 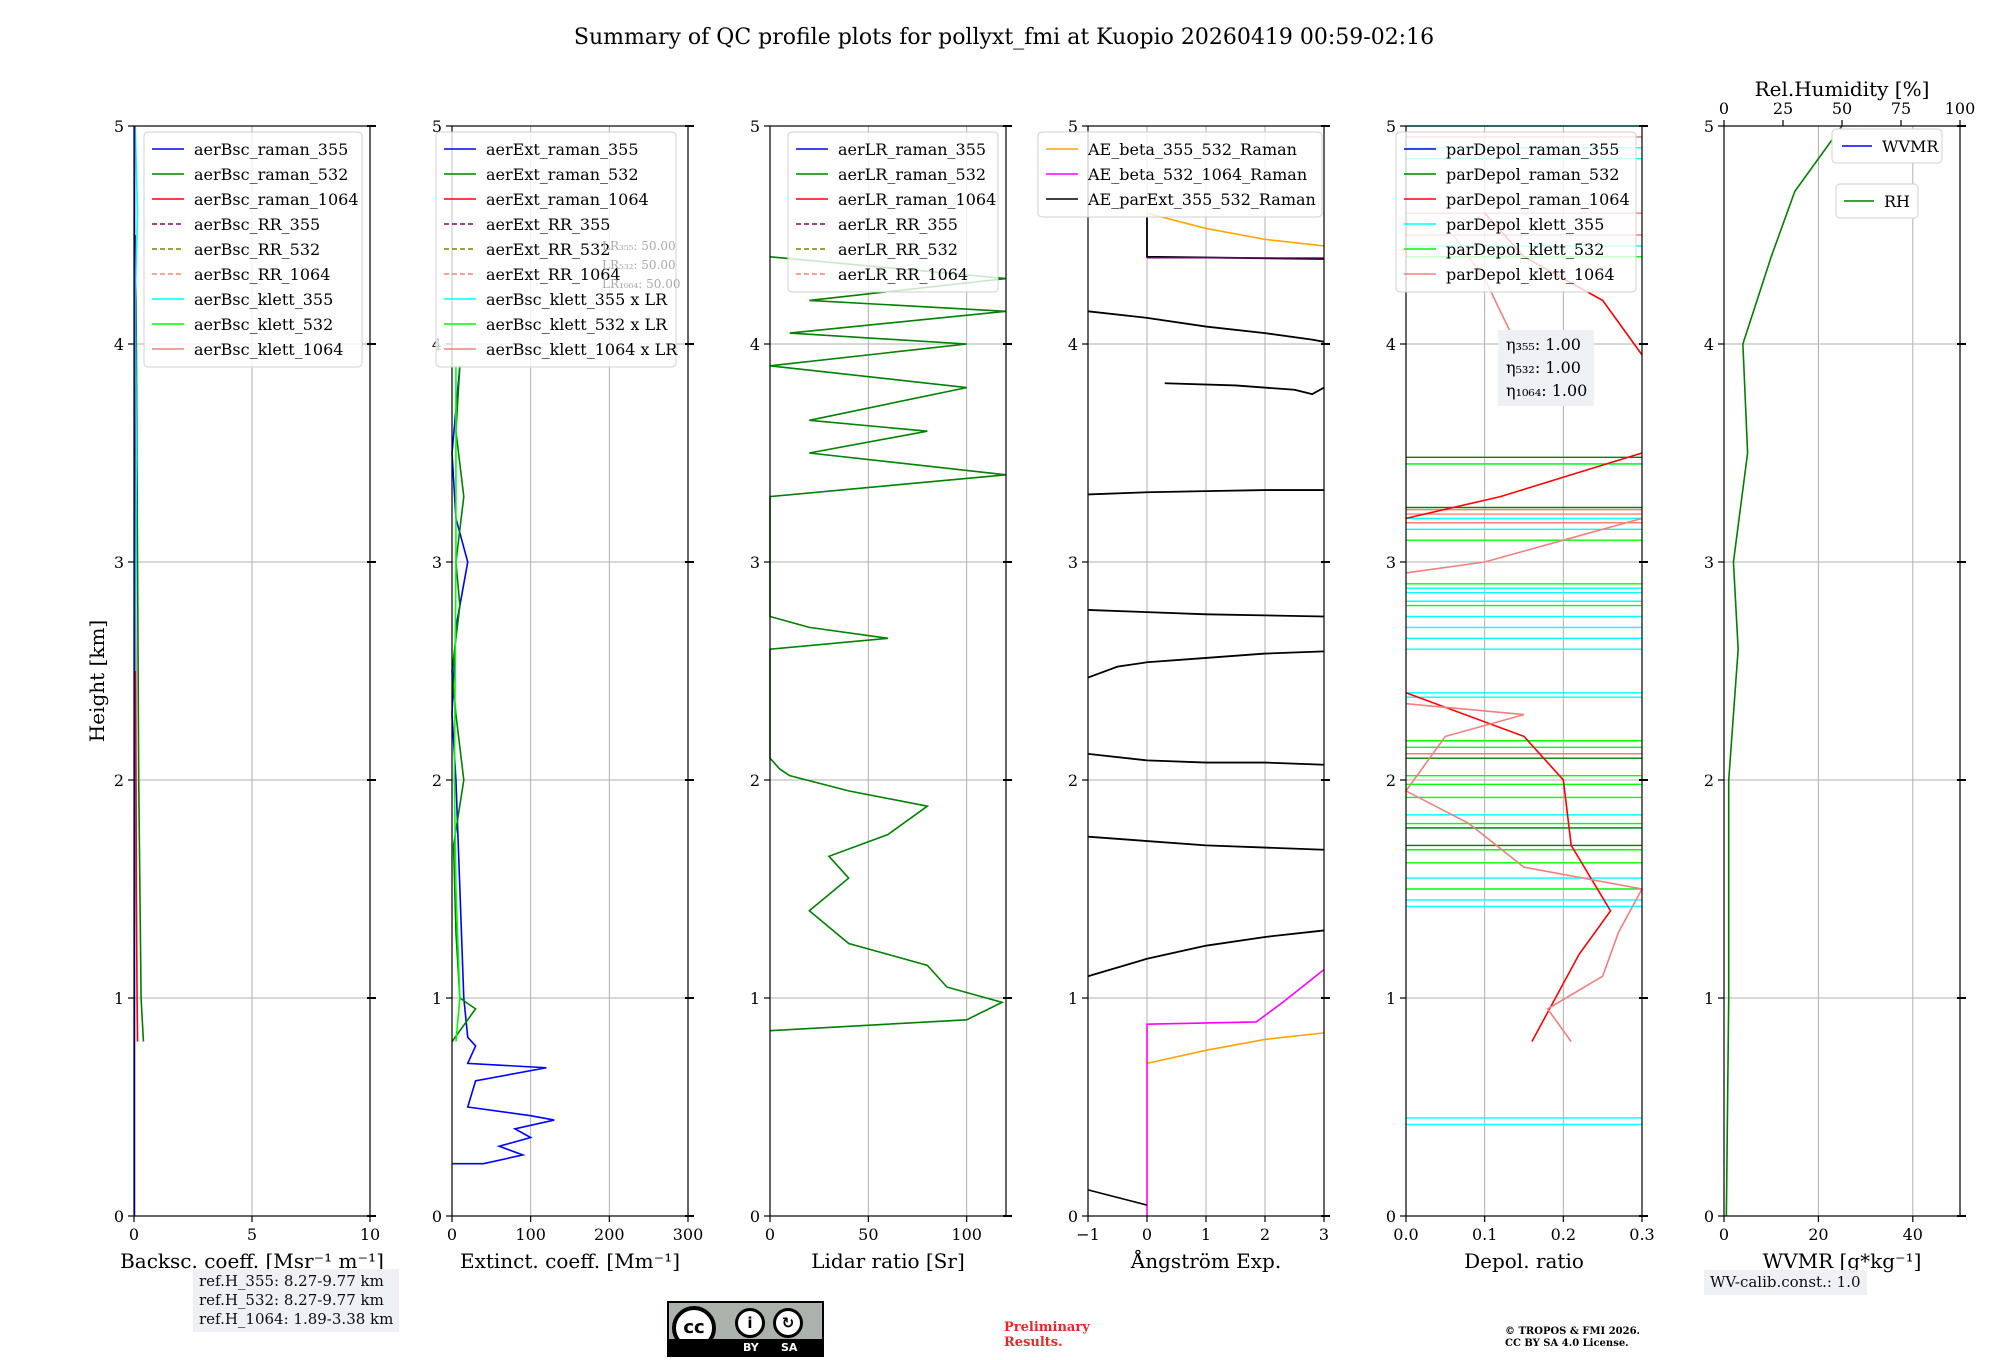 I want to click on eta-label: η₁₀₆₄: 1.00, so click(x=1546, y=390).